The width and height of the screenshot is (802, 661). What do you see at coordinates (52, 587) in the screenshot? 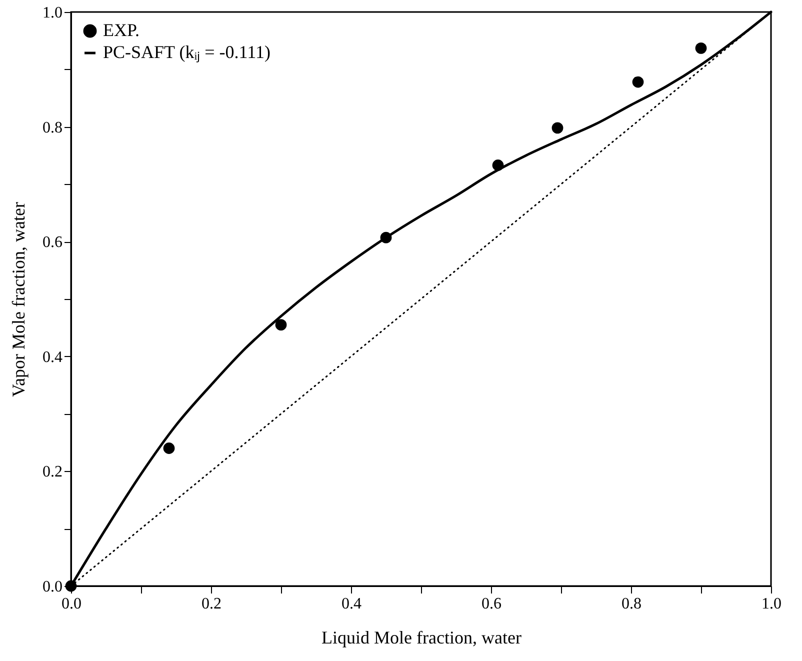
I see `y-tick-label: 0.0` at bounding box center [52, 587].